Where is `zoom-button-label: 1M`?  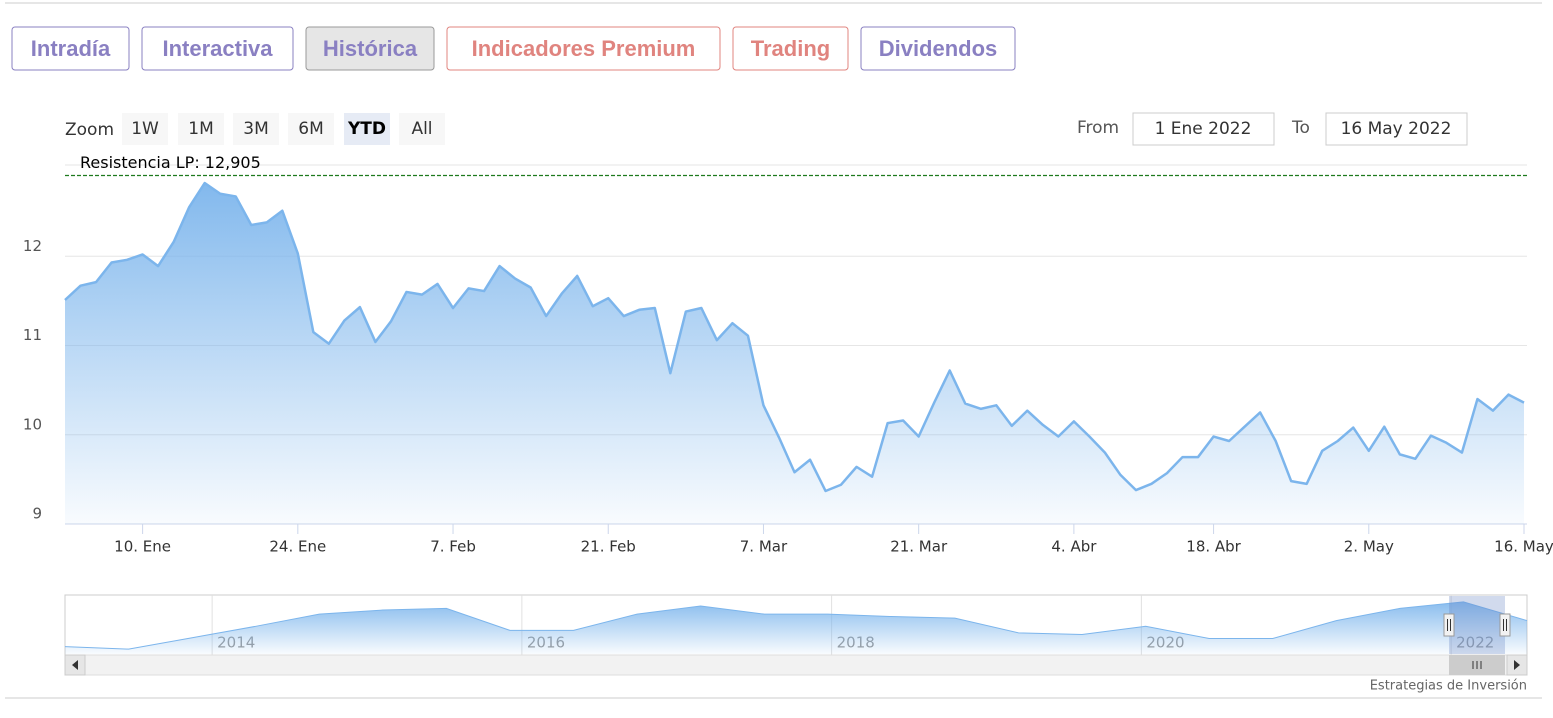
zoom-button-label: 1M is located at coordinates (200, 129).